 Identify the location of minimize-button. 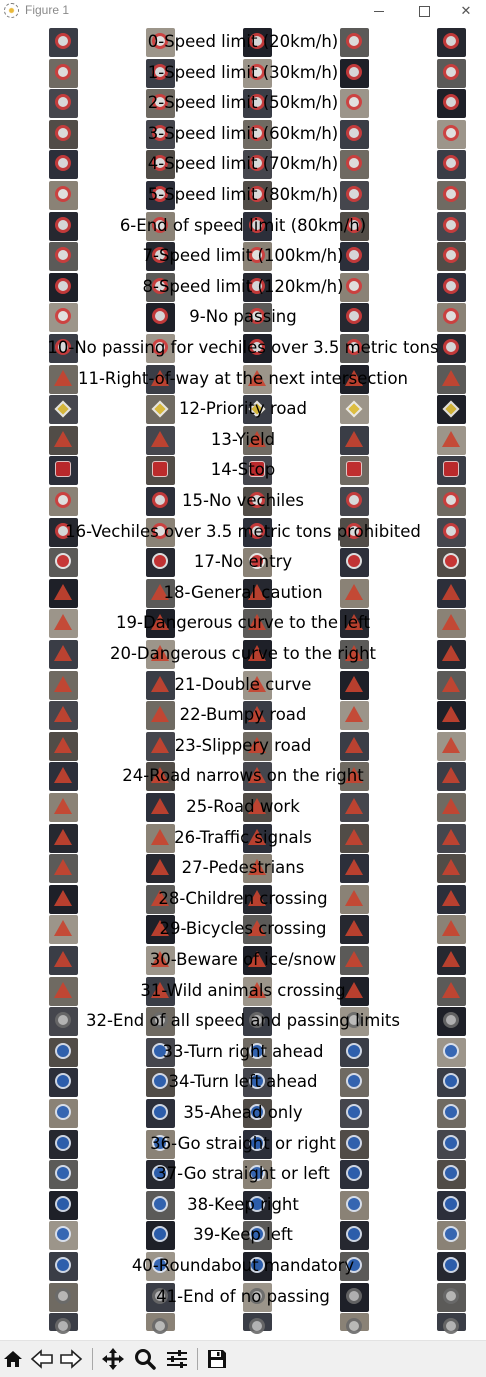
(379, 11).